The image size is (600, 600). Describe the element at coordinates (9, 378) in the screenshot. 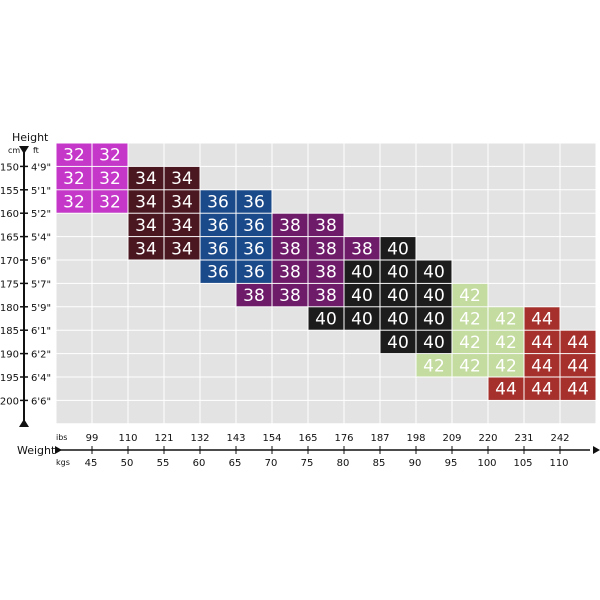

I see `height-tick-cm: 195` at that location.